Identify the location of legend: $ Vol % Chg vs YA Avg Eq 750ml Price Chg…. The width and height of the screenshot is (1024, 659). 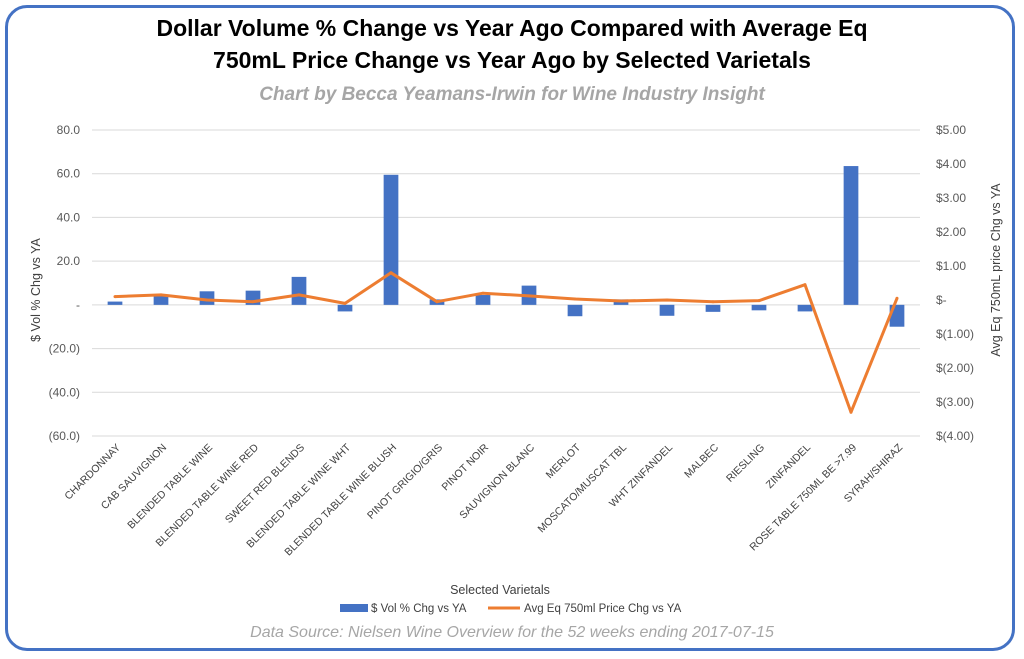
(511, 609).